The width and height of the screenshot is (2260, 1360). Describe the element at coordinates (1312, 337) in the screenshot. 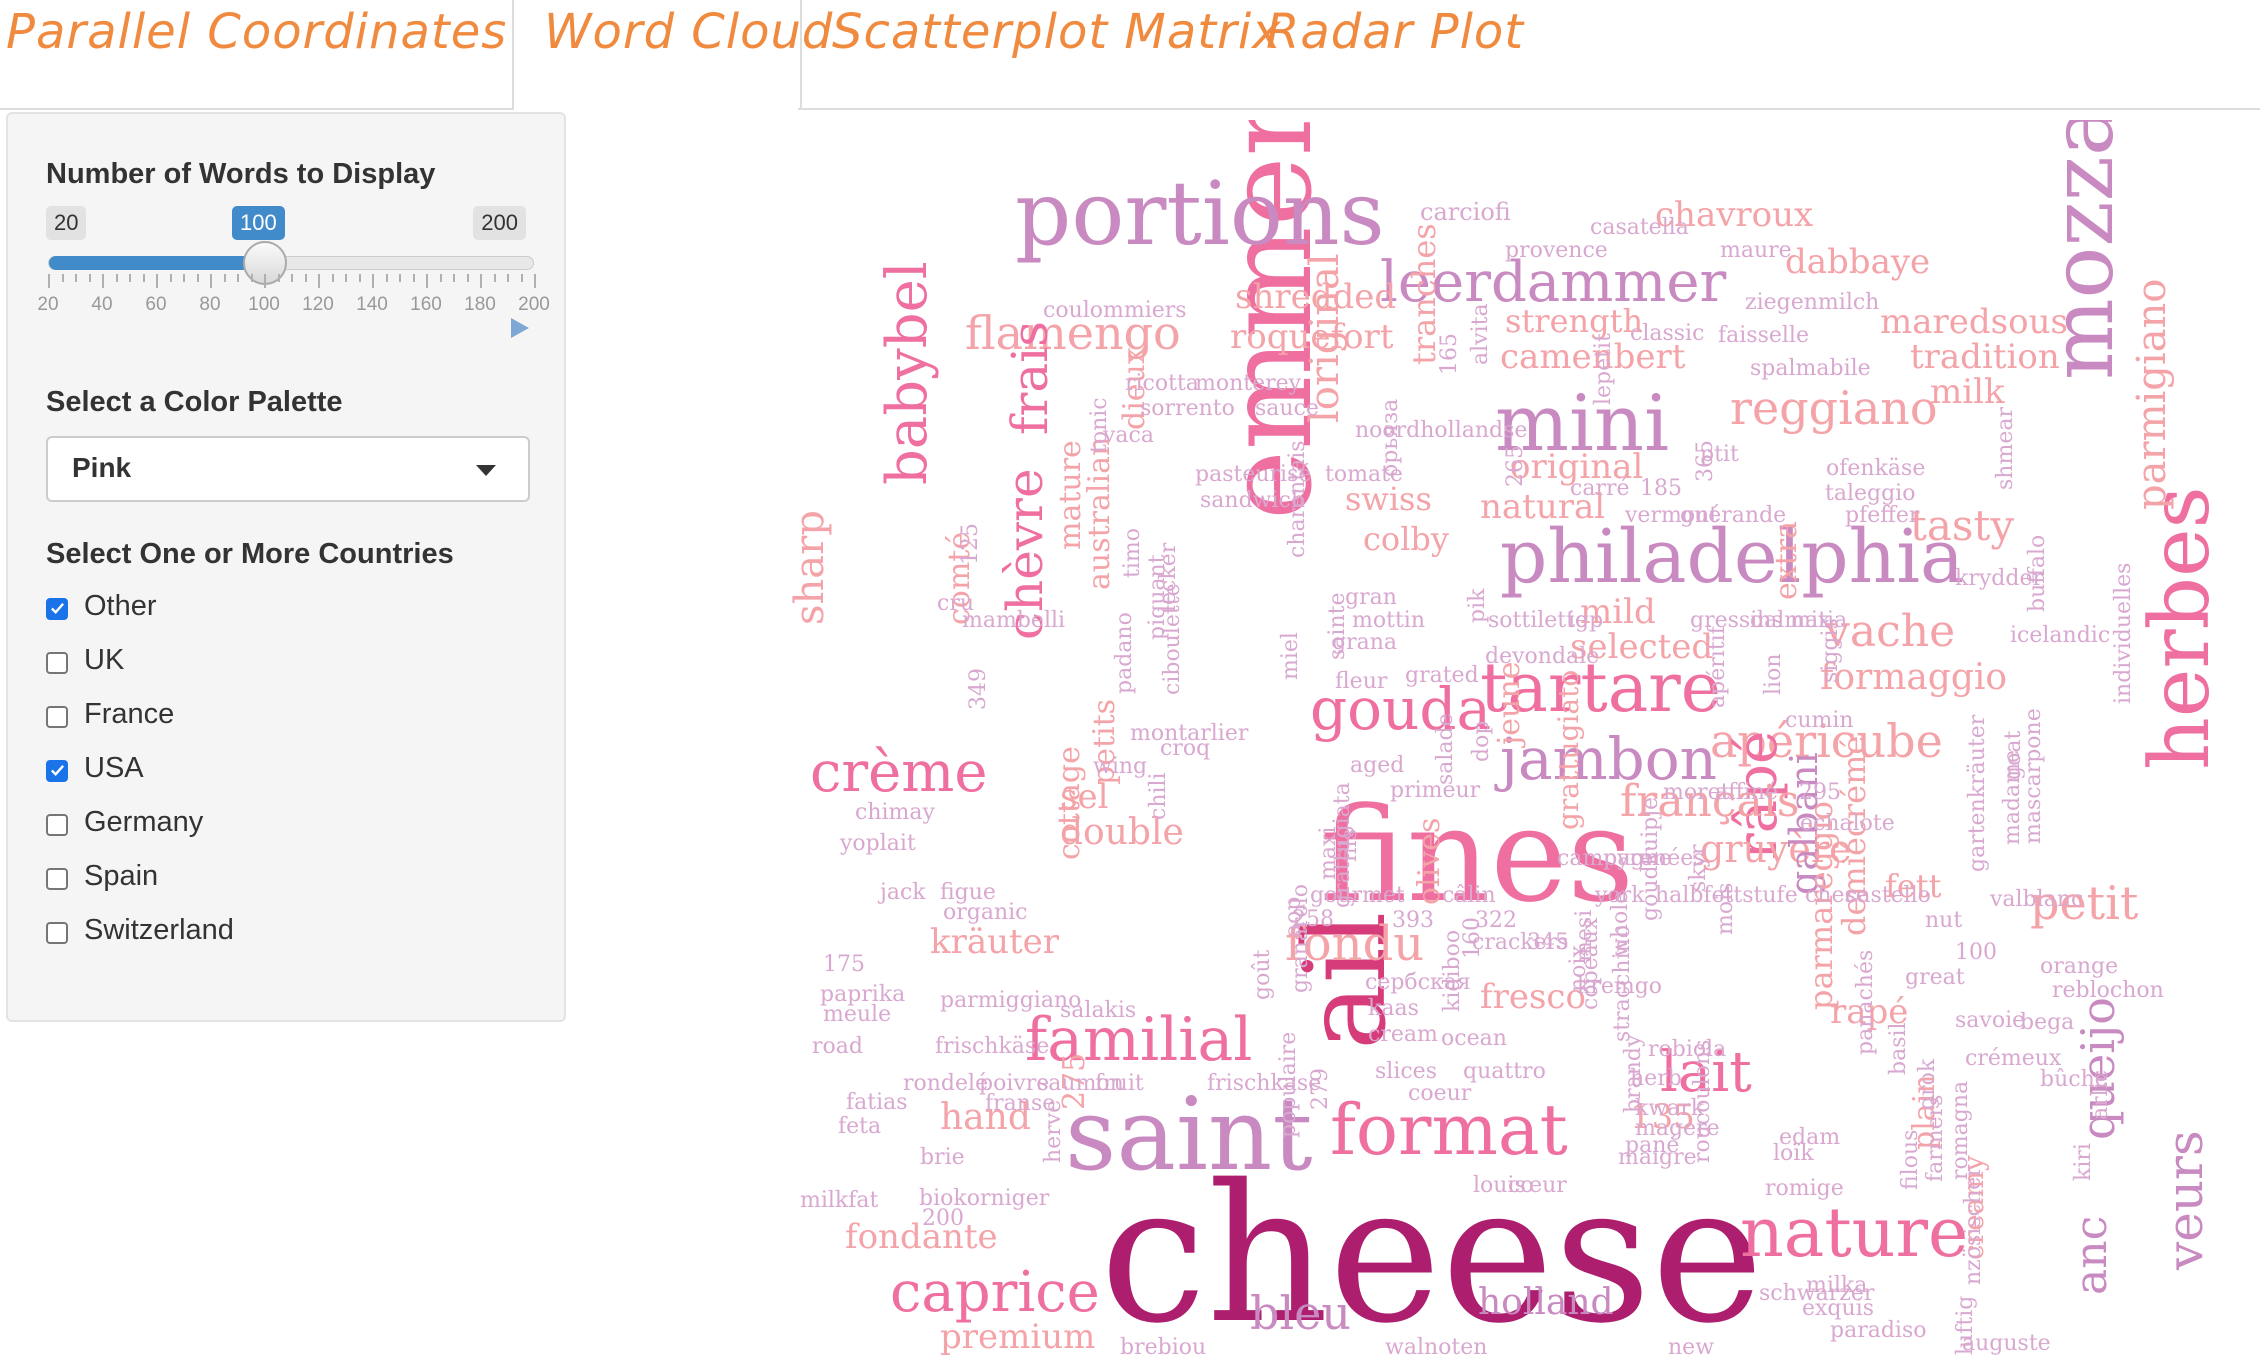

I see `cloud-word-roquefort: roquefort` at that location.